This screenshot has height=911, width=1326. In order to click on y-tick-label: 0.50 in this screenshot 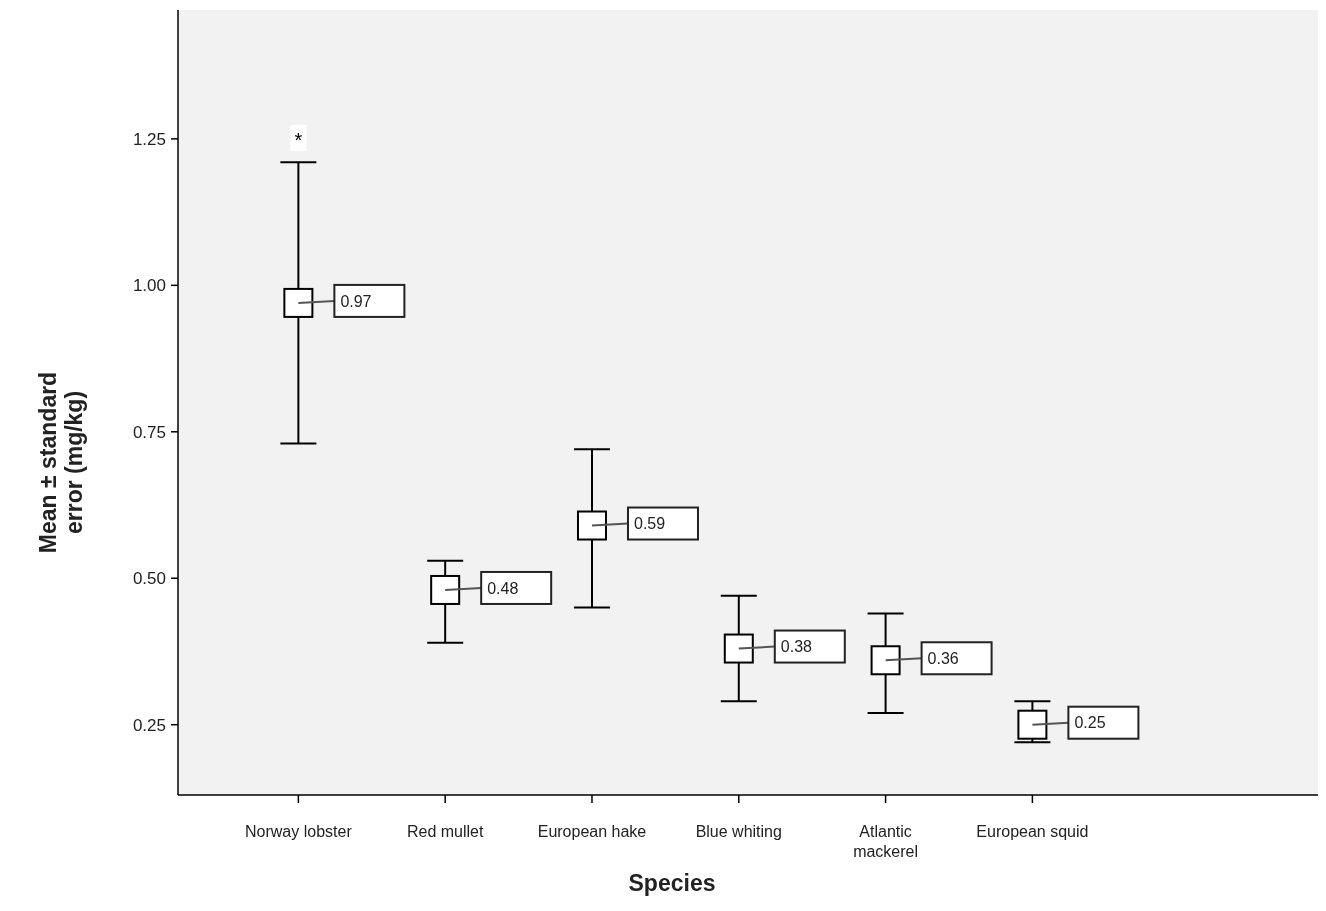, I will do `click(149, 579)`.